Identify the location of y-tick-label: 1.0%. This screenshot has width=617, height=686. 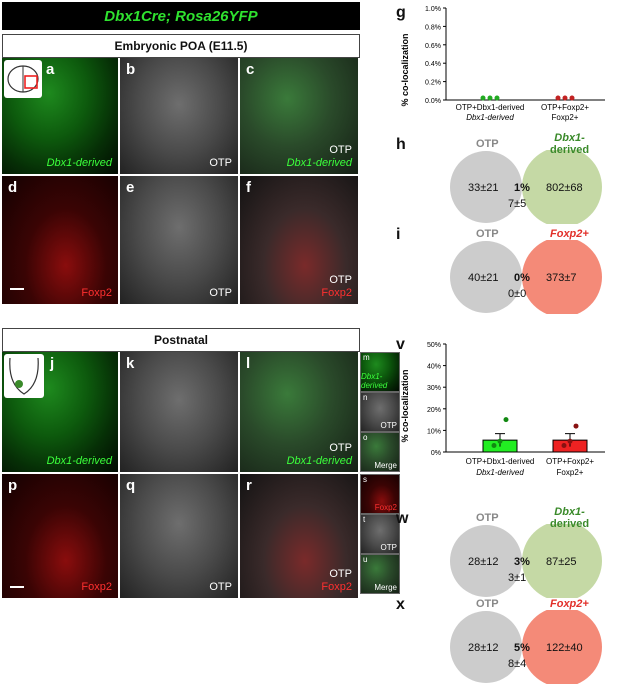
(433, 9).